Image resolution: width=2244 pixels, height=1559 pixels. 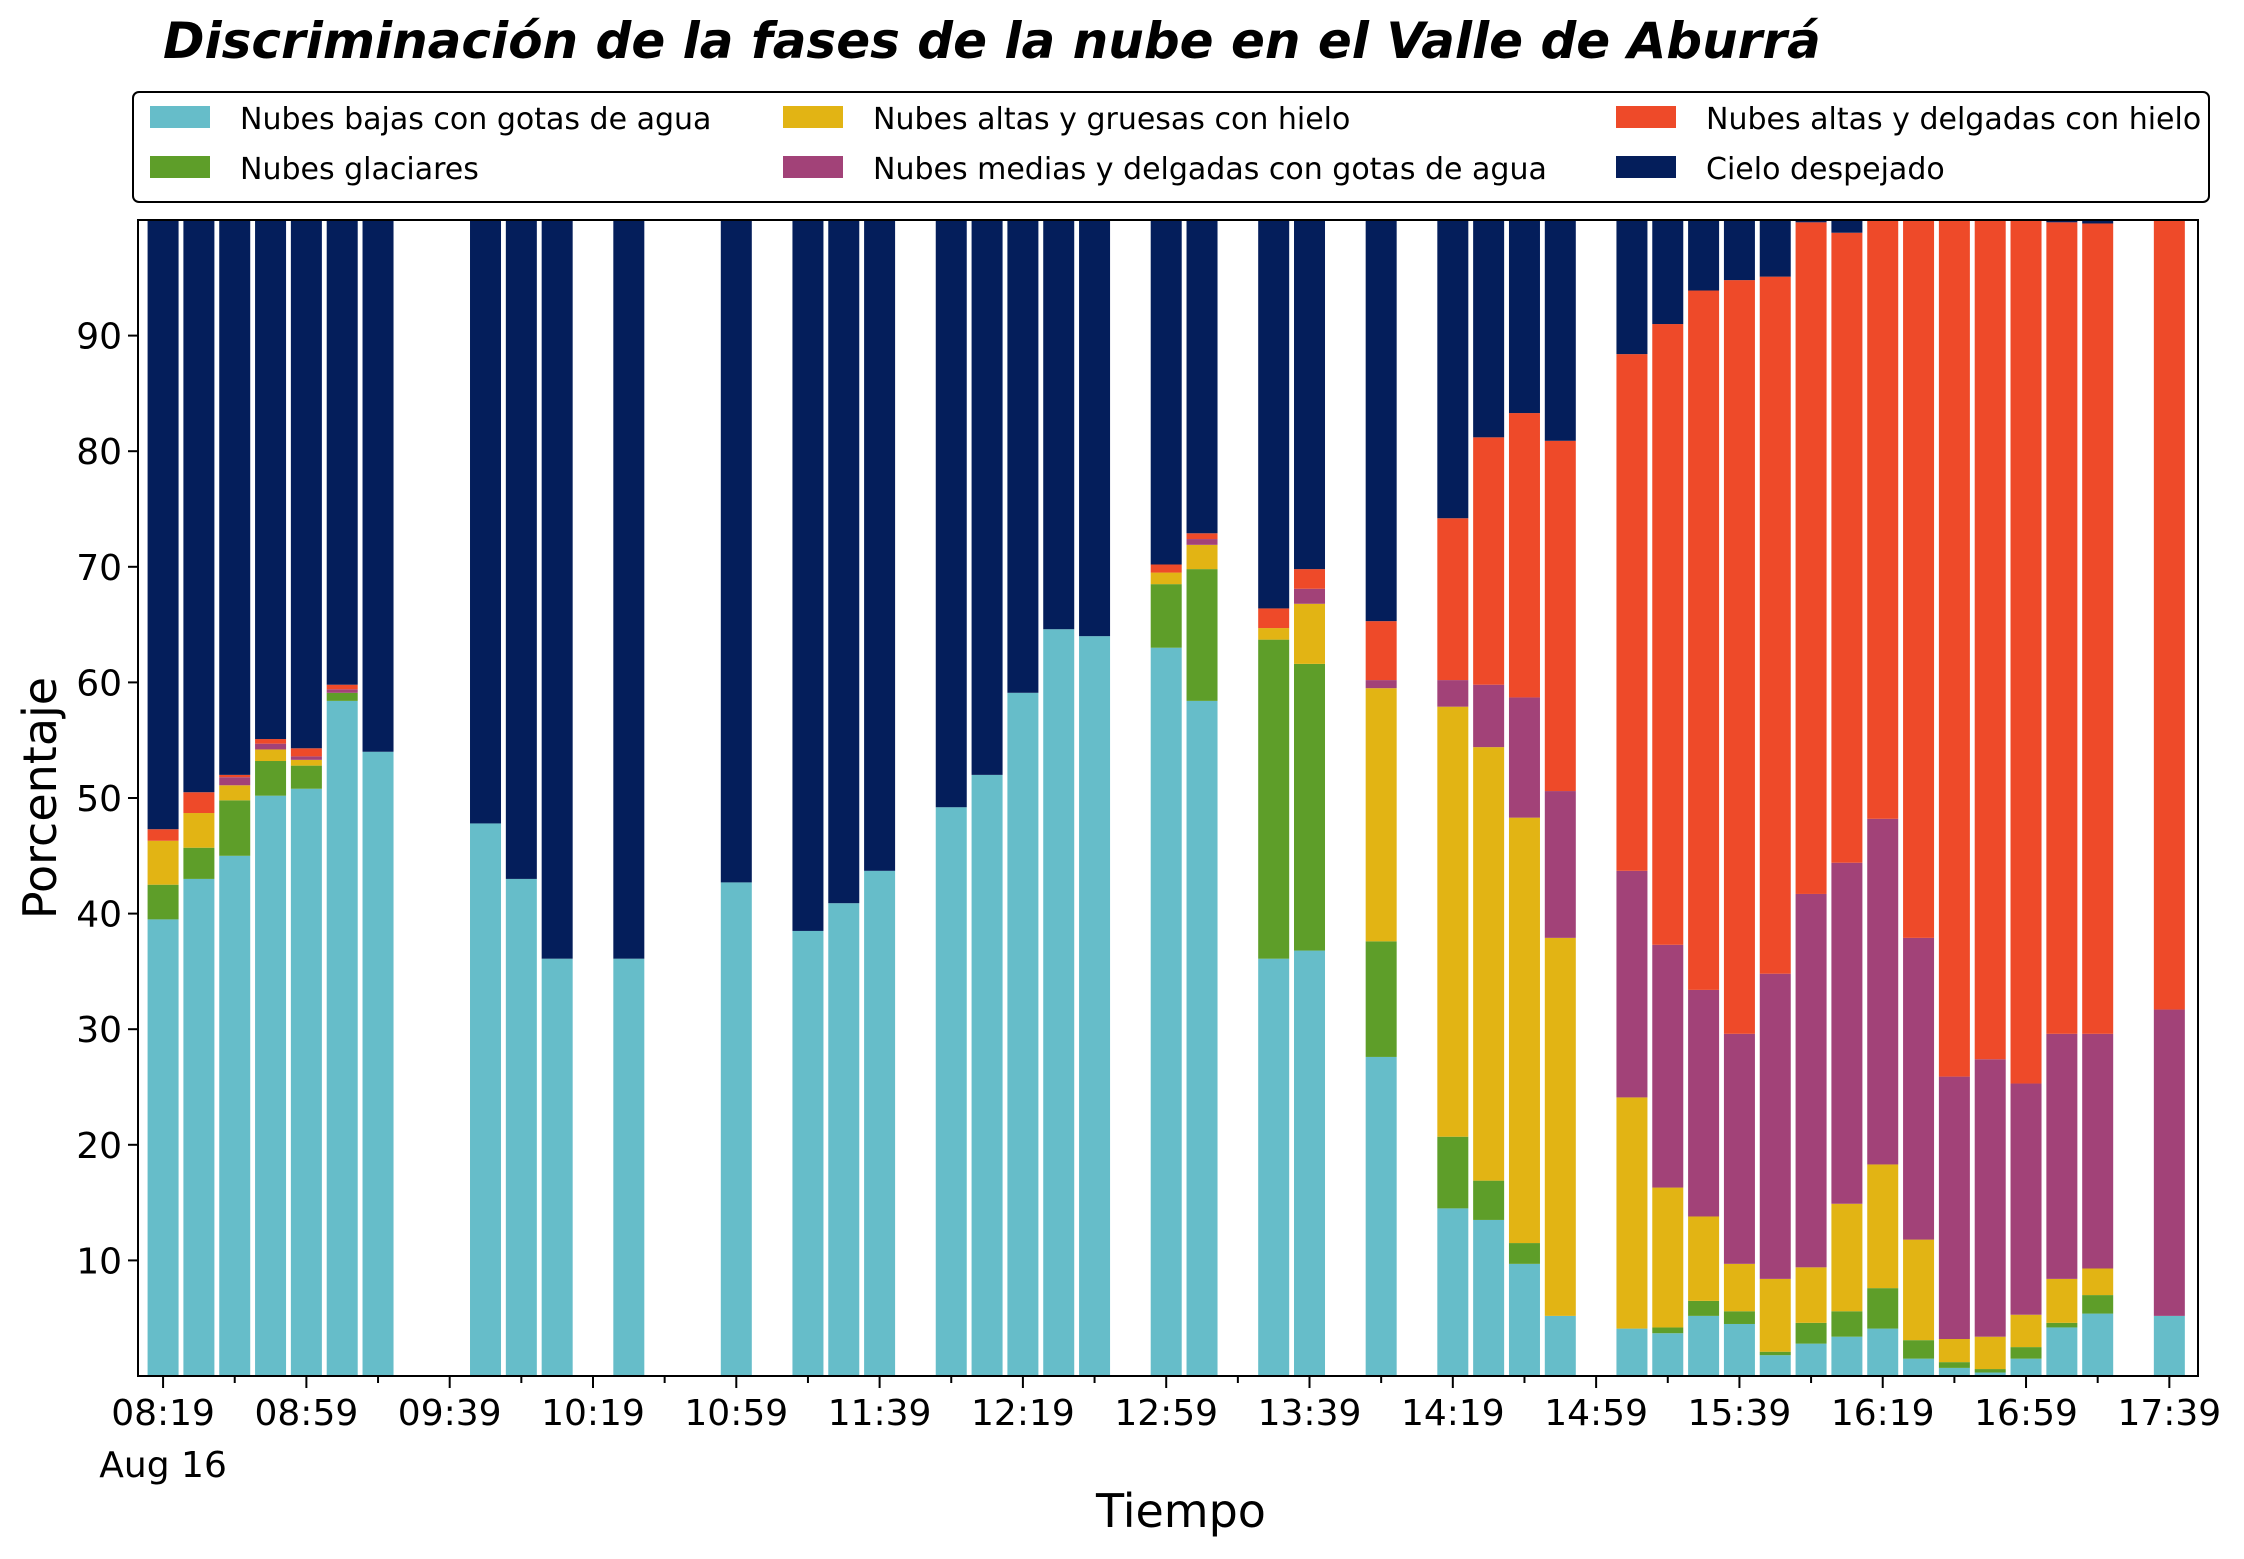 What do you see at coordinates (1180, 1511) in the screenshot?
I see `x-axis-title: Tiempo` at bounding box center [1180, 1511].